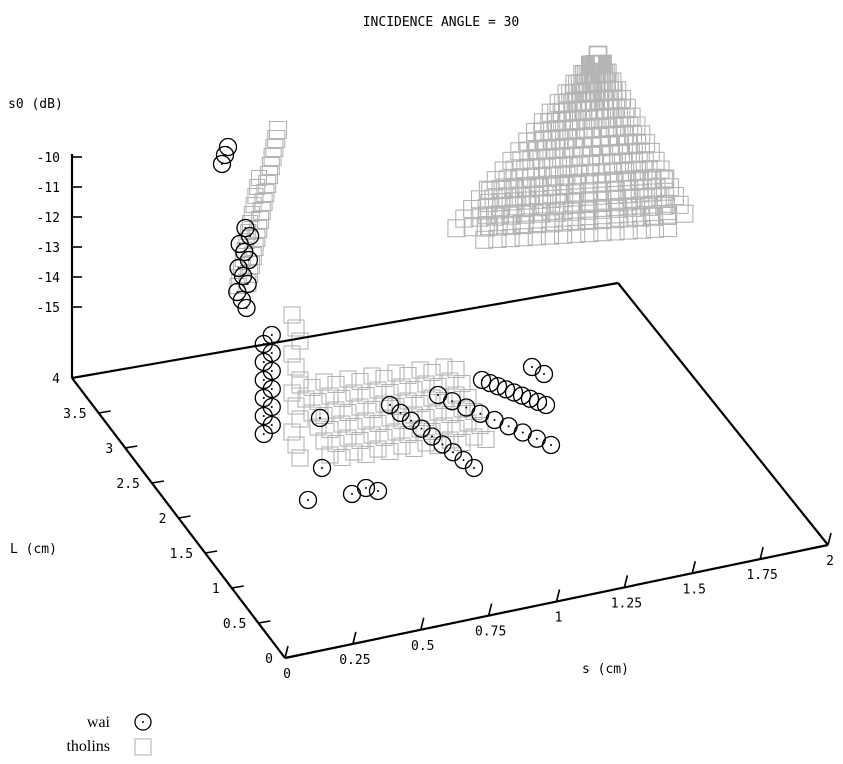 The width and height of the screenshot is (843, 764). I want to click on y-tick-label: 0, so click(269, 659).